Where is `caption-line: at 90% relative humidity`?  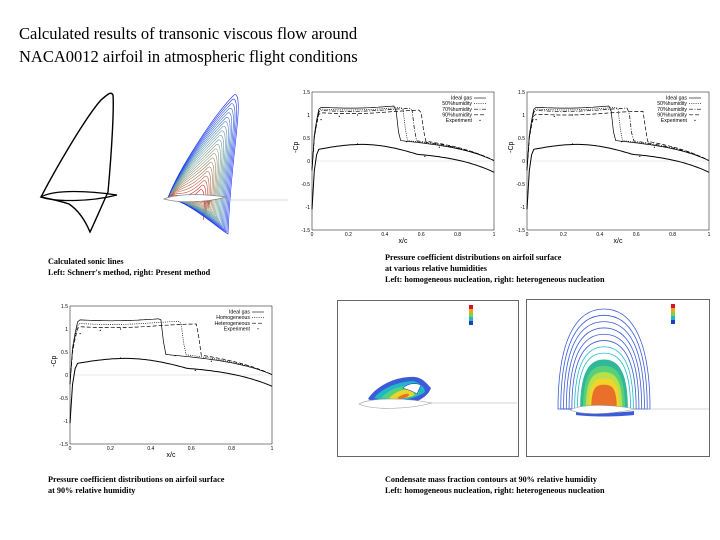
caption-line: at 90% relative humidity is located at coordinates (92, 490).